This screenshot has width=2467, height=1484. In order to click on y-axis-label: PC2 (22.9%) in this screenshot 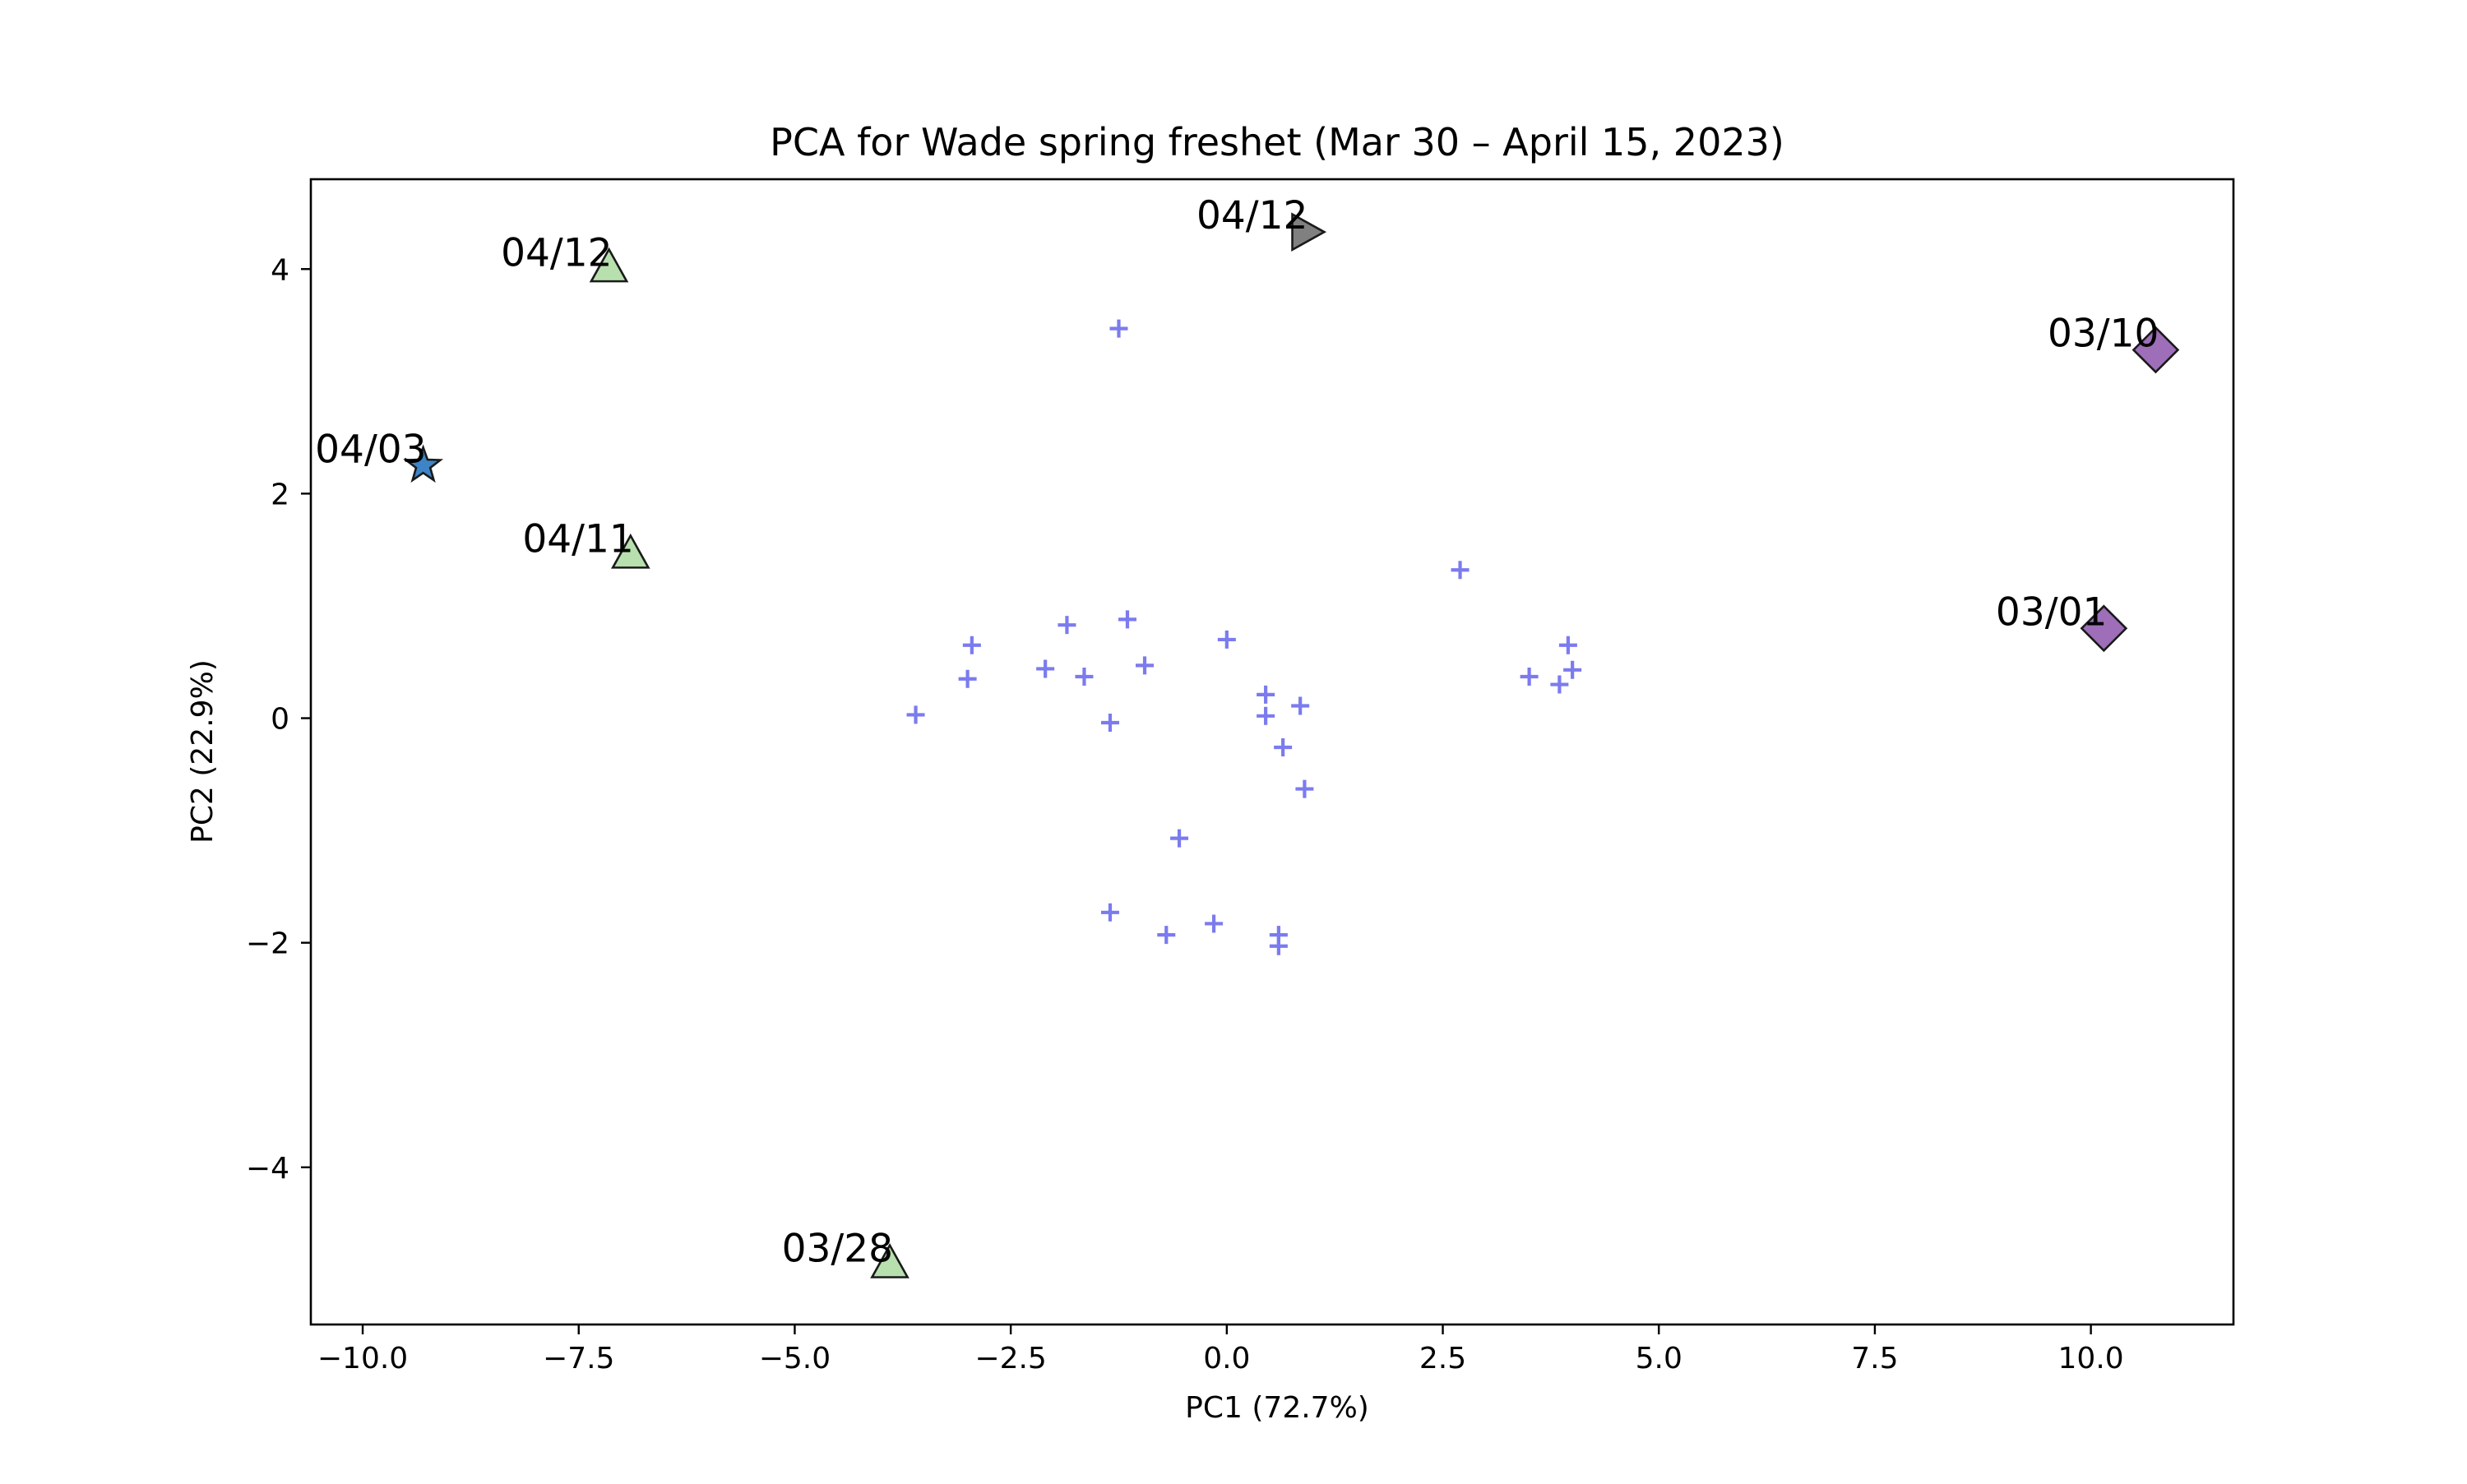, I will do `click(203, 751)`.